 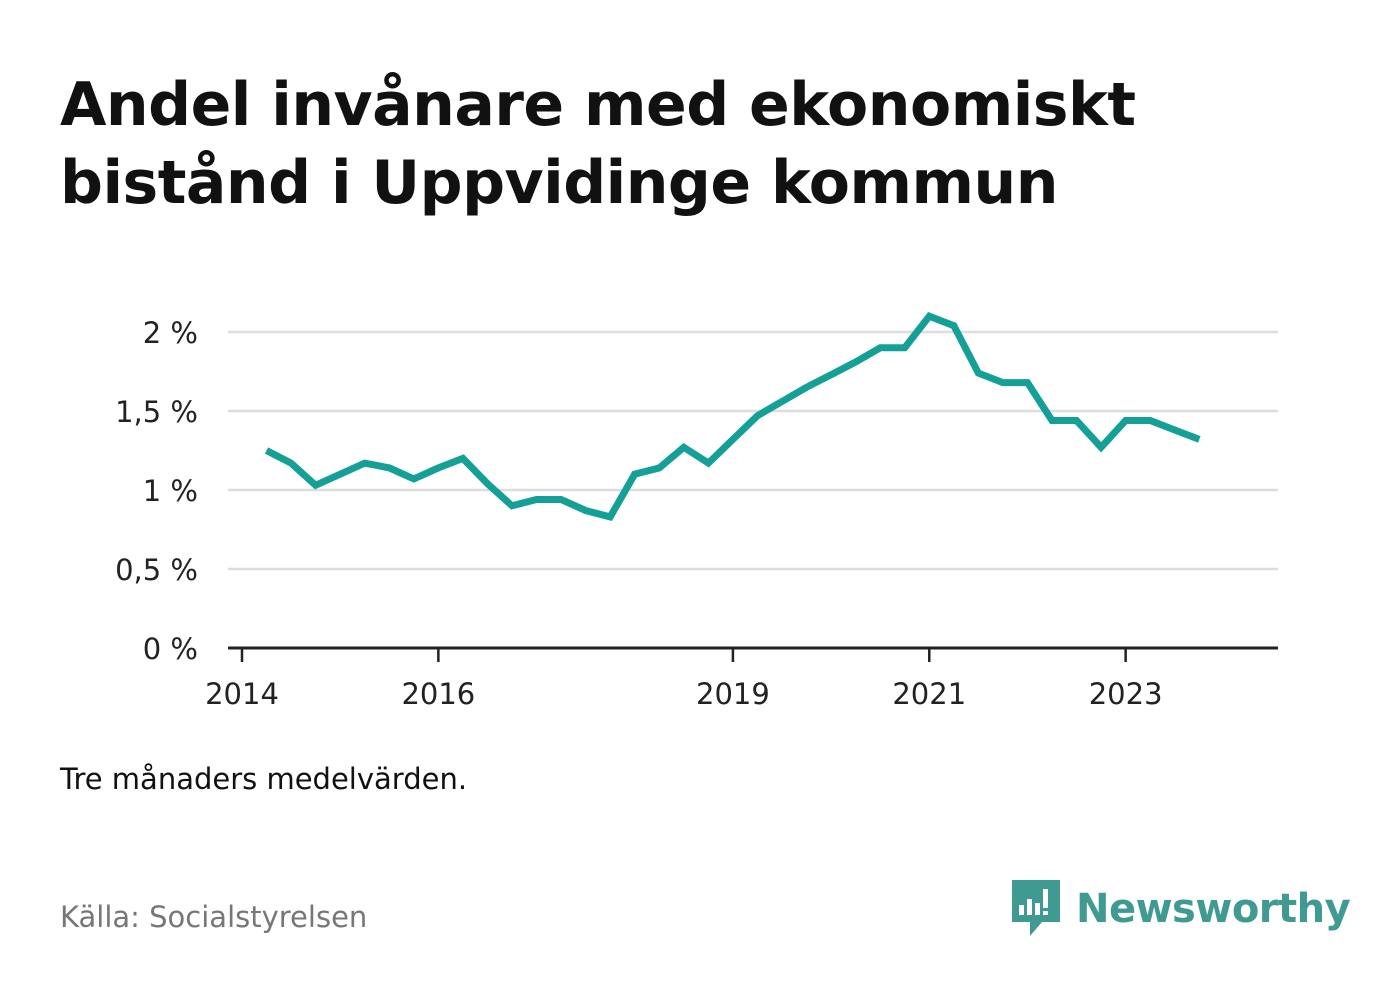 I want to click on x-axis-ticks: 2014 2016 2019 2021 2023, so click(x=684, y=679).